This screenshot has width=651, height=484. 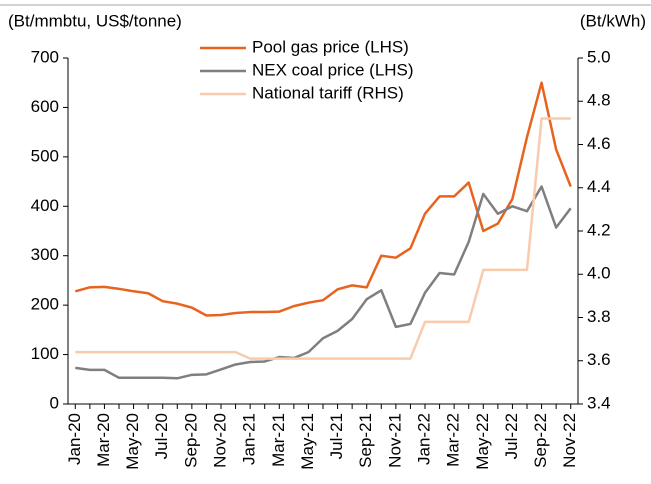 I want to click on x-tick-label: May-20, so click(x=132, y=441).